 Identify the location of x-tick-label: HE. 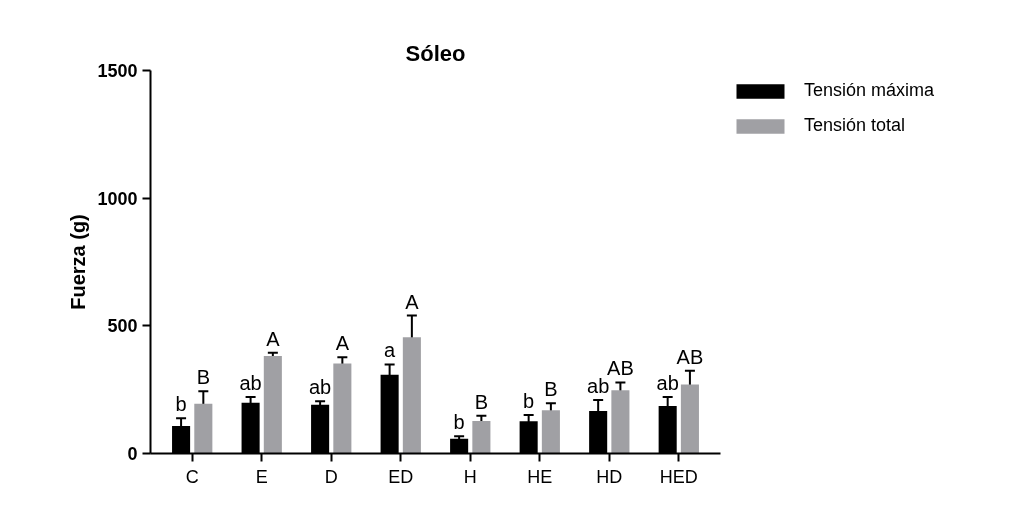
(540, 476).